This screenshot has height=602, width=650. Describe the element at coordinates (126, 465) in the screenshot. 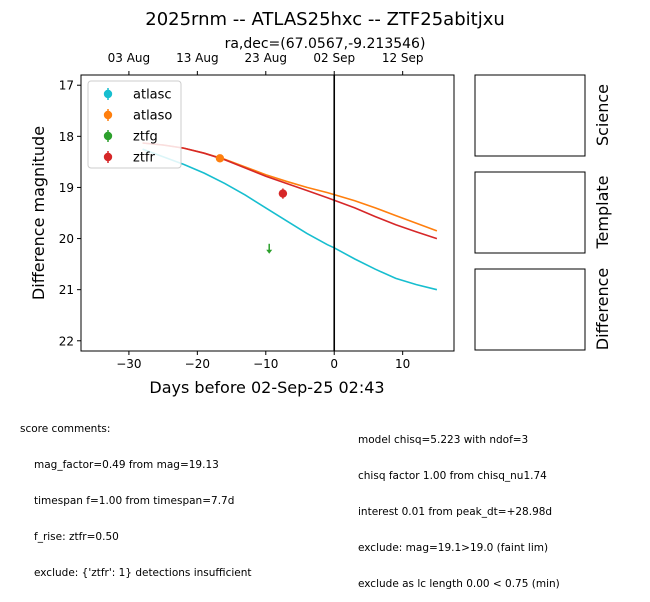

I see `score-comment-line: mag_factor=0.49 from mag=19.13` at that location.